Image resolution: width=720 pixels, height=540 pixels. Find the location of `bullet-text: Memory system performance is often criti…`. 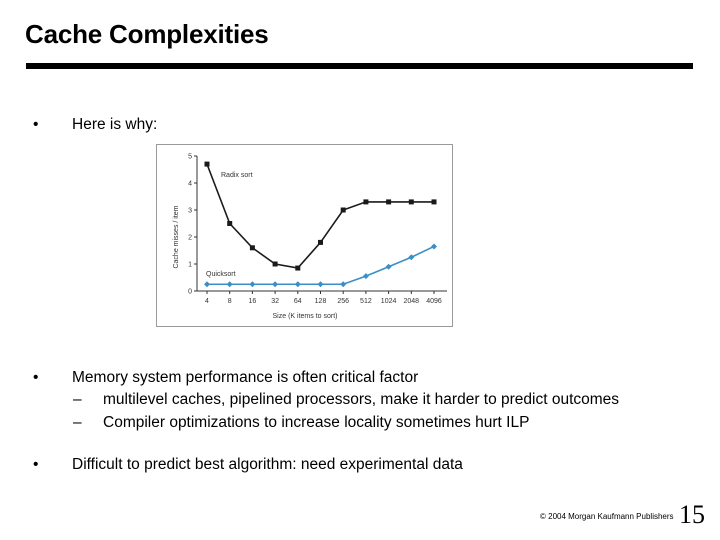

bullet-text: Memory system performance is often criti… is located at coordinates (245, 377).